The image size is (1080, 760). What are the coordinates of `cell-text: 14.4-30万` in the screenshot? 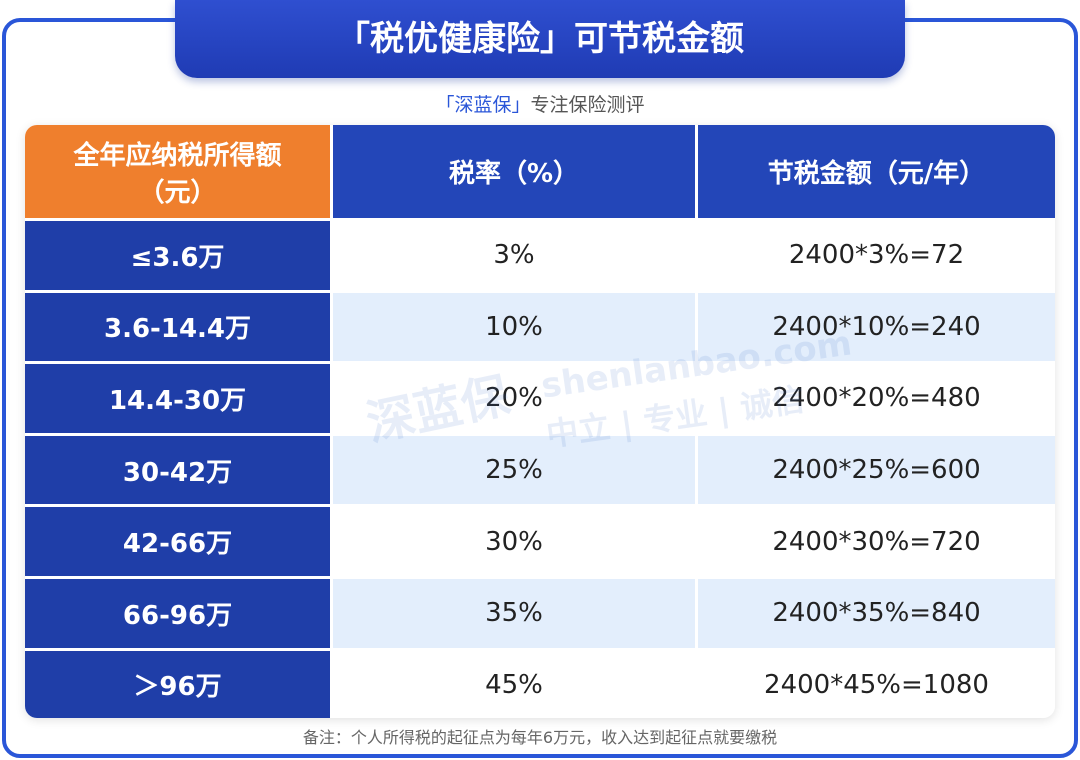 It's located at (177, 400).